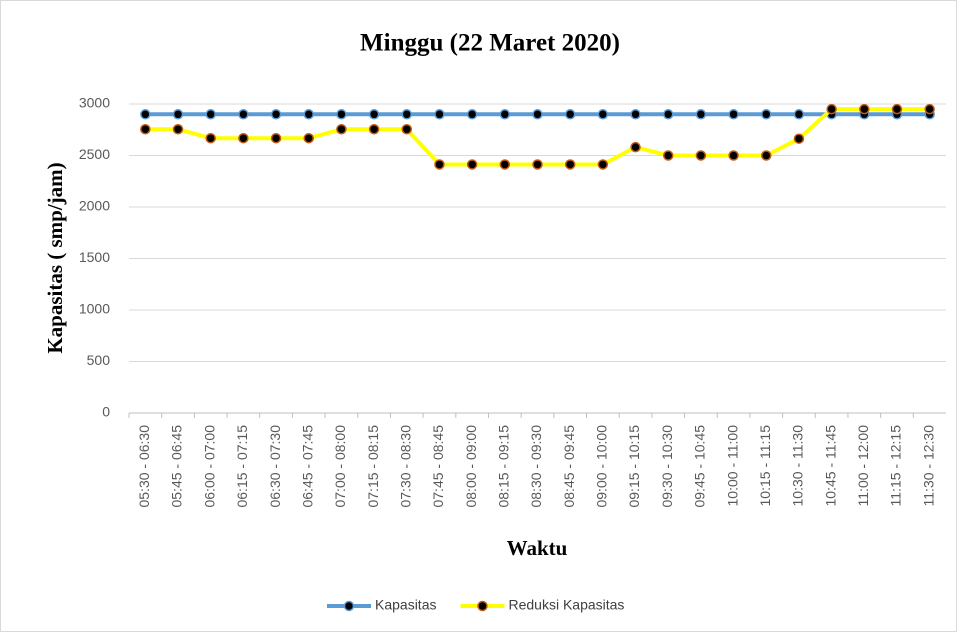 This screenshot has width=958, height=633. I want to click on x-tick-label: 08:00 - 09:00, so click(471, 466).